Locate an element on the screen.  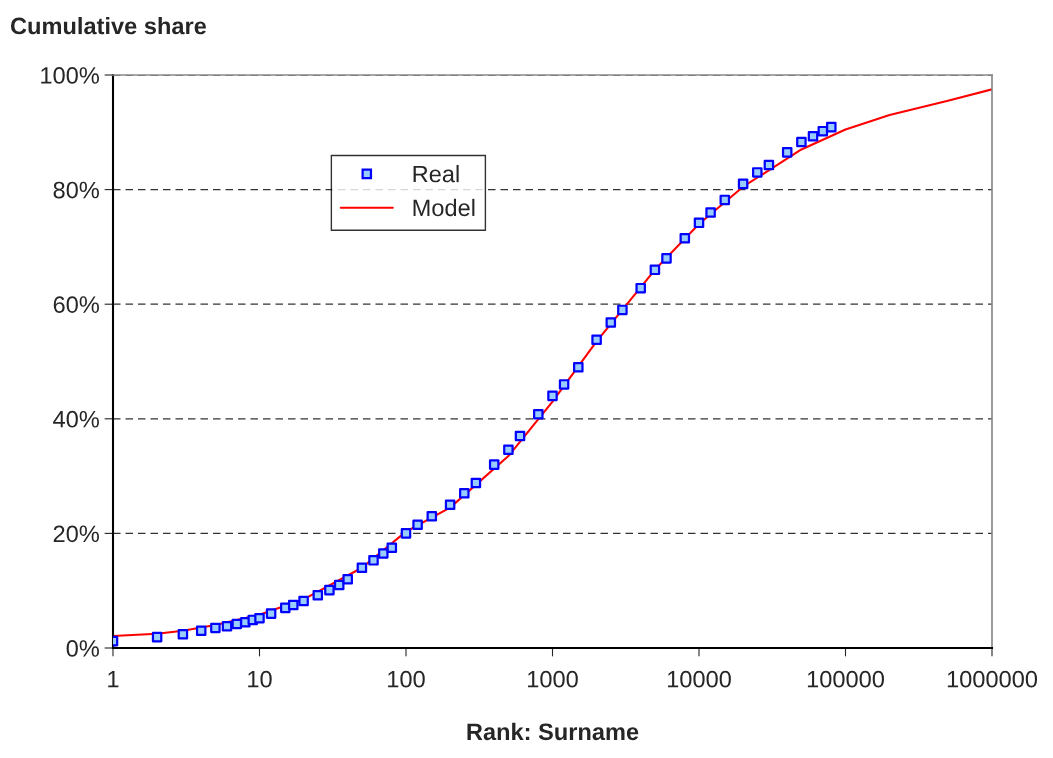
x-tick-label: 1000 is located at coordinates (553, 679).